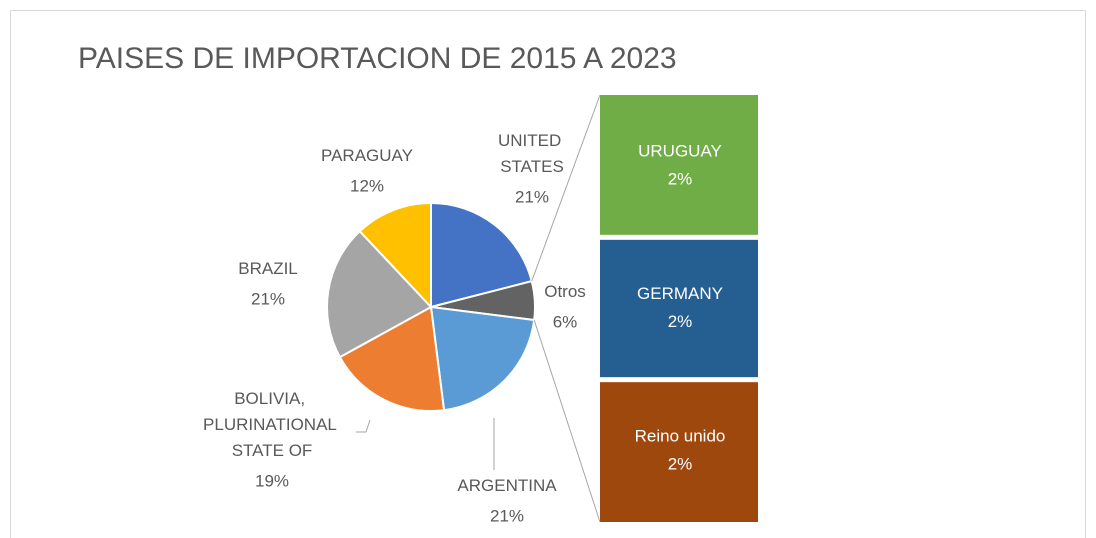 The width and height of the screenshot is (1096, 538). I want to click on slice-value-label: 6%, so click(565, 321).